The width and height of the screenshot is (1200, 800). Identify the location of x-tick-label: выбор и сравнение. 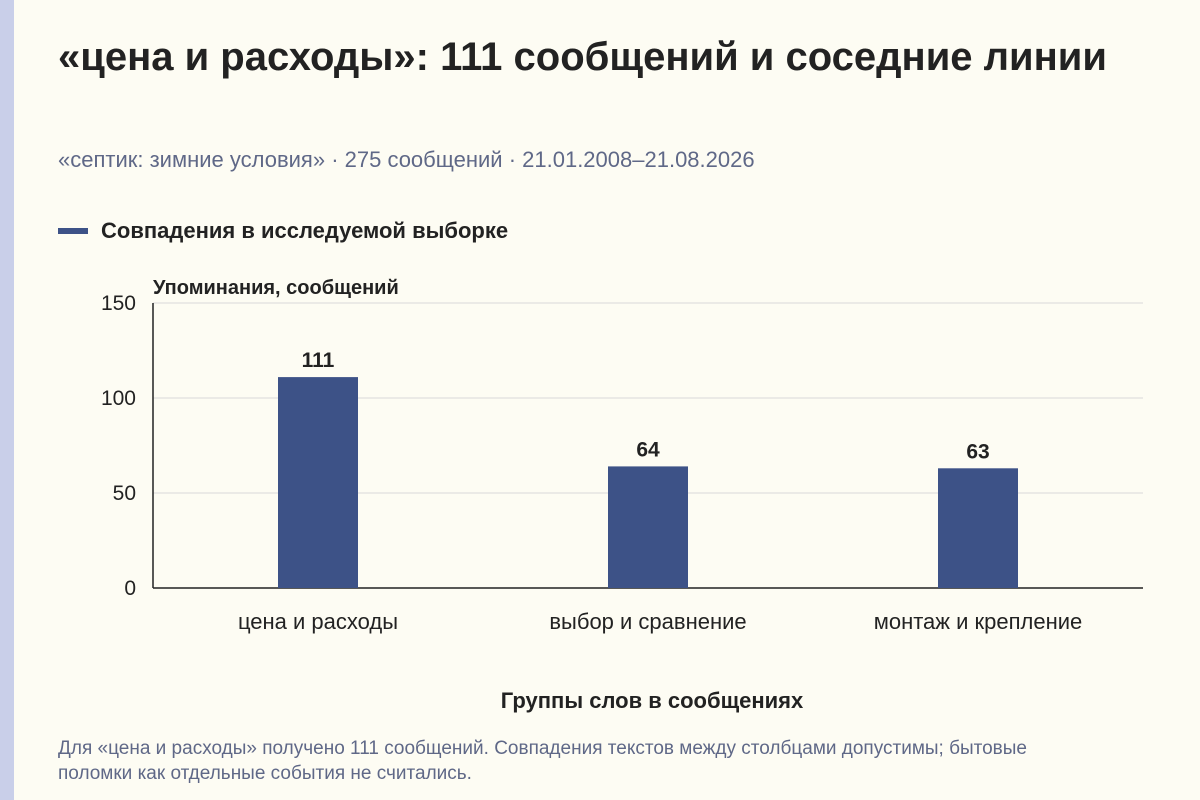
(647, 621).